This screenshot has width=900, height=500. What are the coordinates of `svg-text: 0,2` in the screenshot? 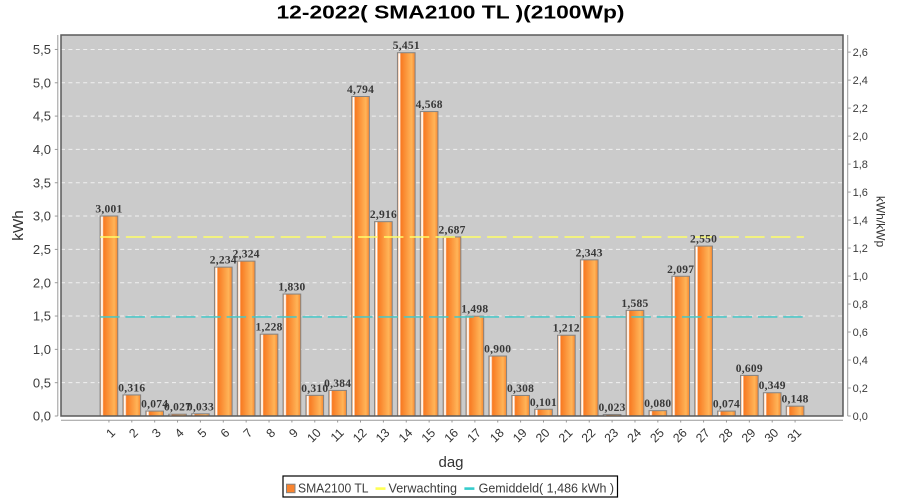 It's located at (860, 389).